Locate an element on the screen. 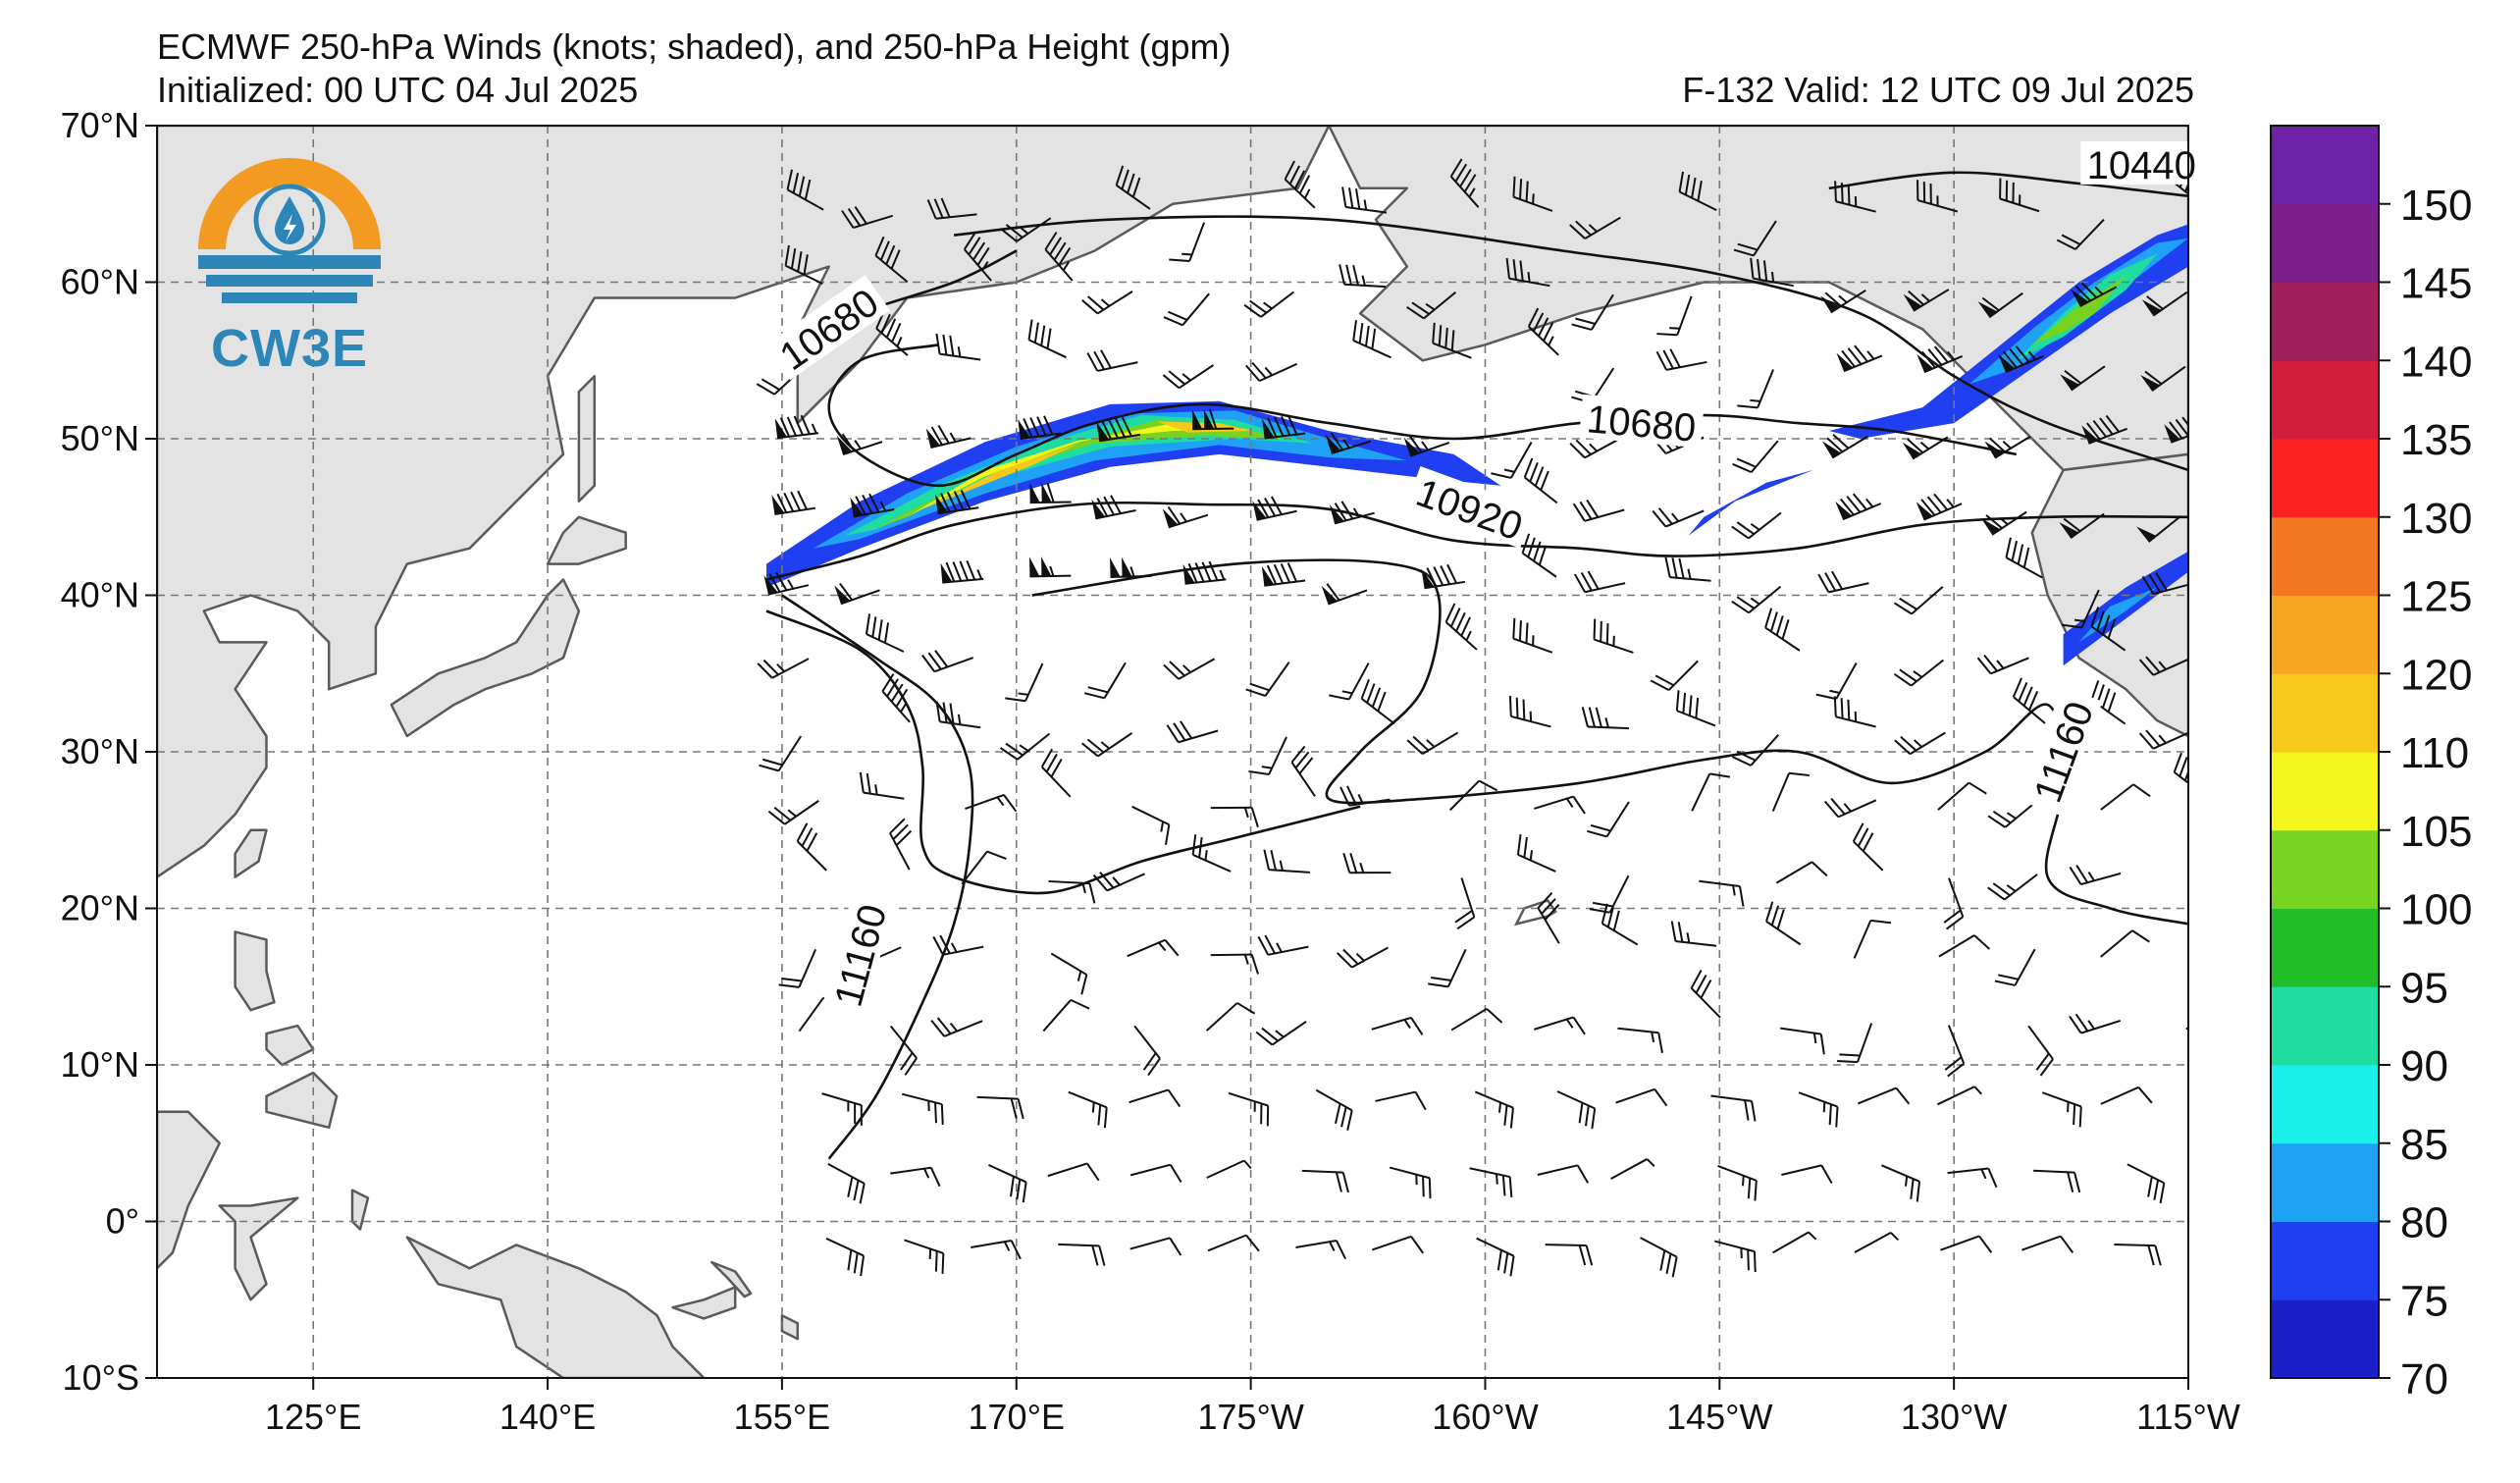 Image resolution: width=2520 pixels, height=1483 pixels. logo-text: CW3E is located at coordinates (289, 349).